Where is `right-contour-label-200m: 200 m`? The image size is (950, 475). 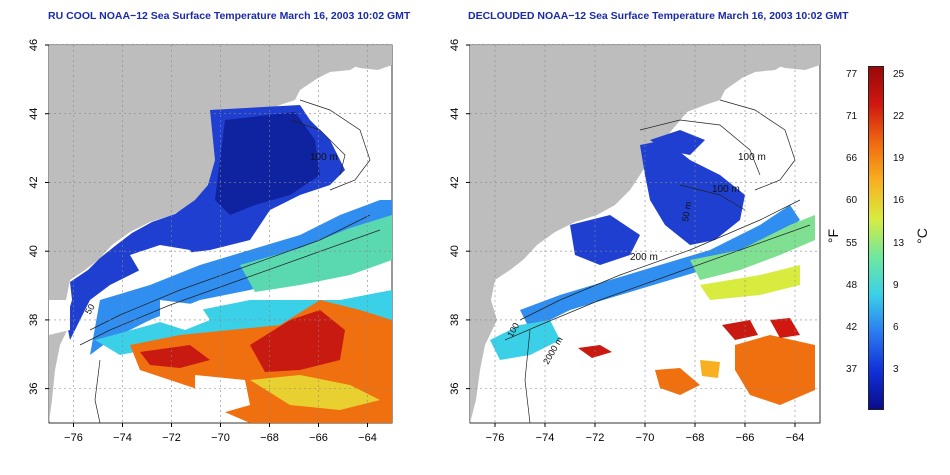
right-contour-label-200m: 200 m is located at coordinates (644, 257).